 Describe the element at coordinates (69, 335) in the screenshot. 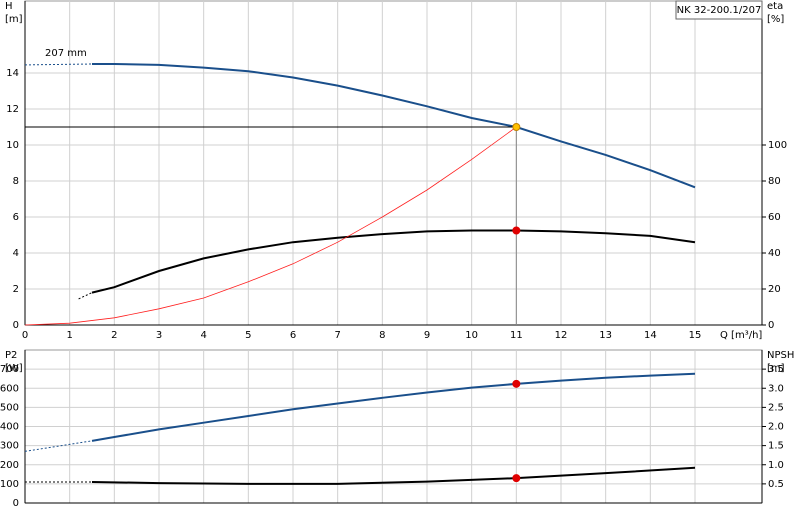

I see `x-tick-label: 1` at that location.